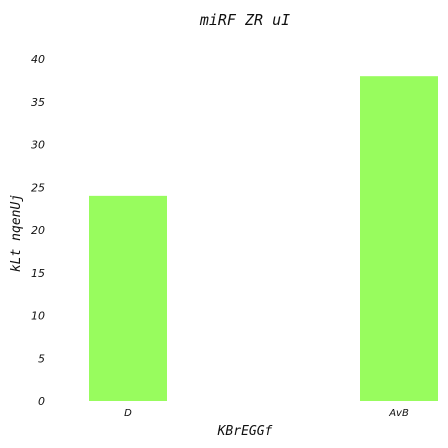  What do you see at coordinates (38, 145) in the screenshot?
I see `y-tick-label-30: 30` at bounding box center [38, 145].